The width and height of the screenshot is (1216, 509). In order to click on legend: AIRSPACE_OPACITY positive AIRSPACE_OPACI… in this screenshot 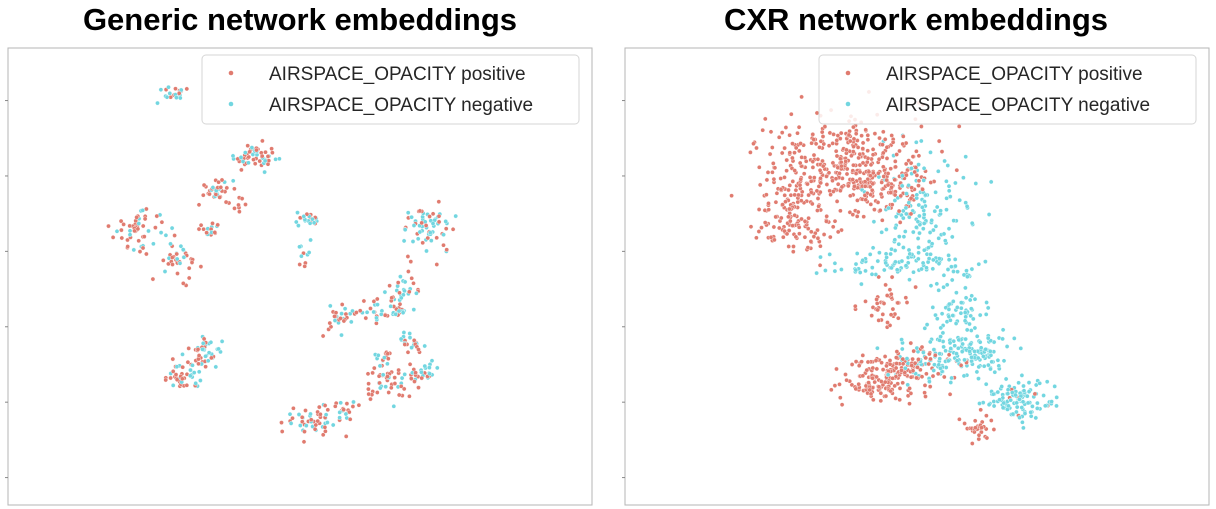, I will do `click(390, 89)`.